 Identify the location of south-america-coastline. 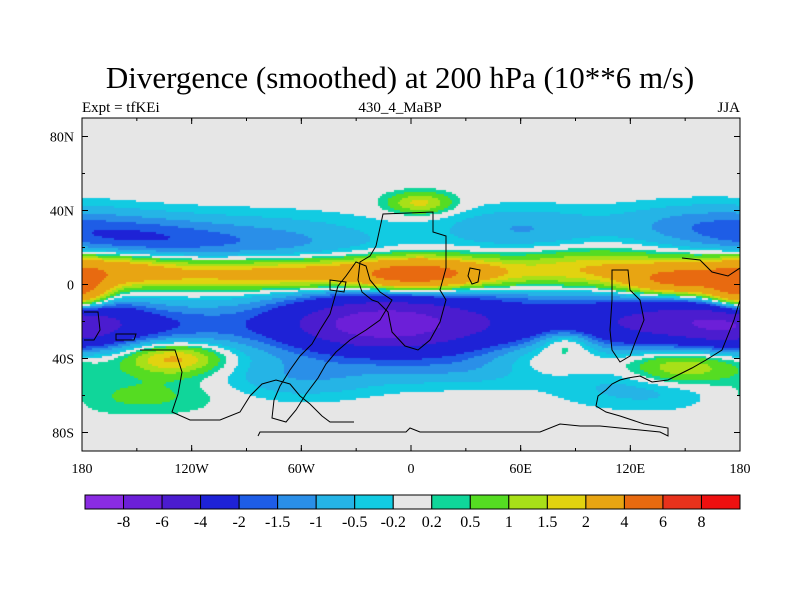
(332, 342).